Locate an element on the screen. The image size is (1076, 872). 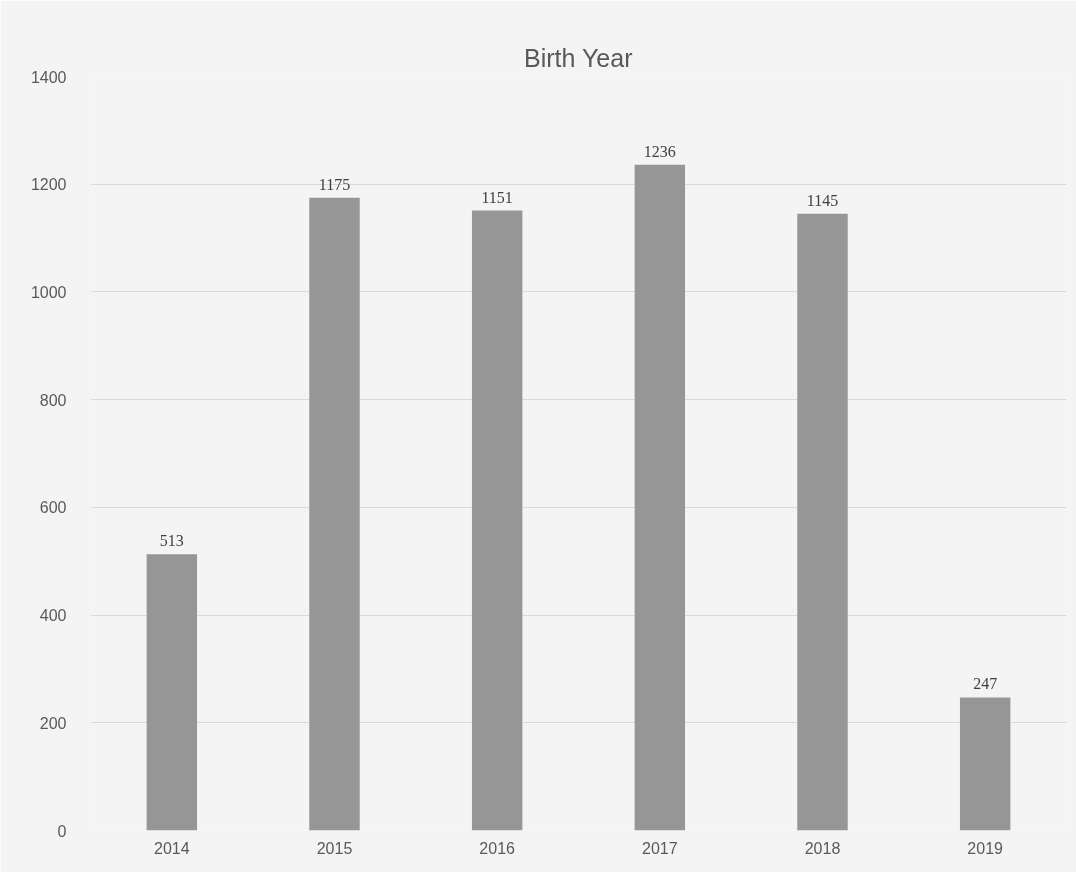
x-tick-label: 2015 is located at coordinates (334, 848).